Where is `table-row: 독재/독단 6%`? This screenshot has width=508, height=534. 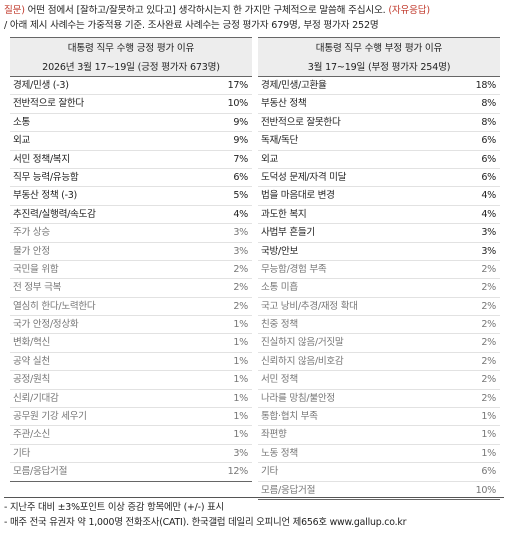 table-row: 독재/독단 6% is located at coordinates (379, 141).